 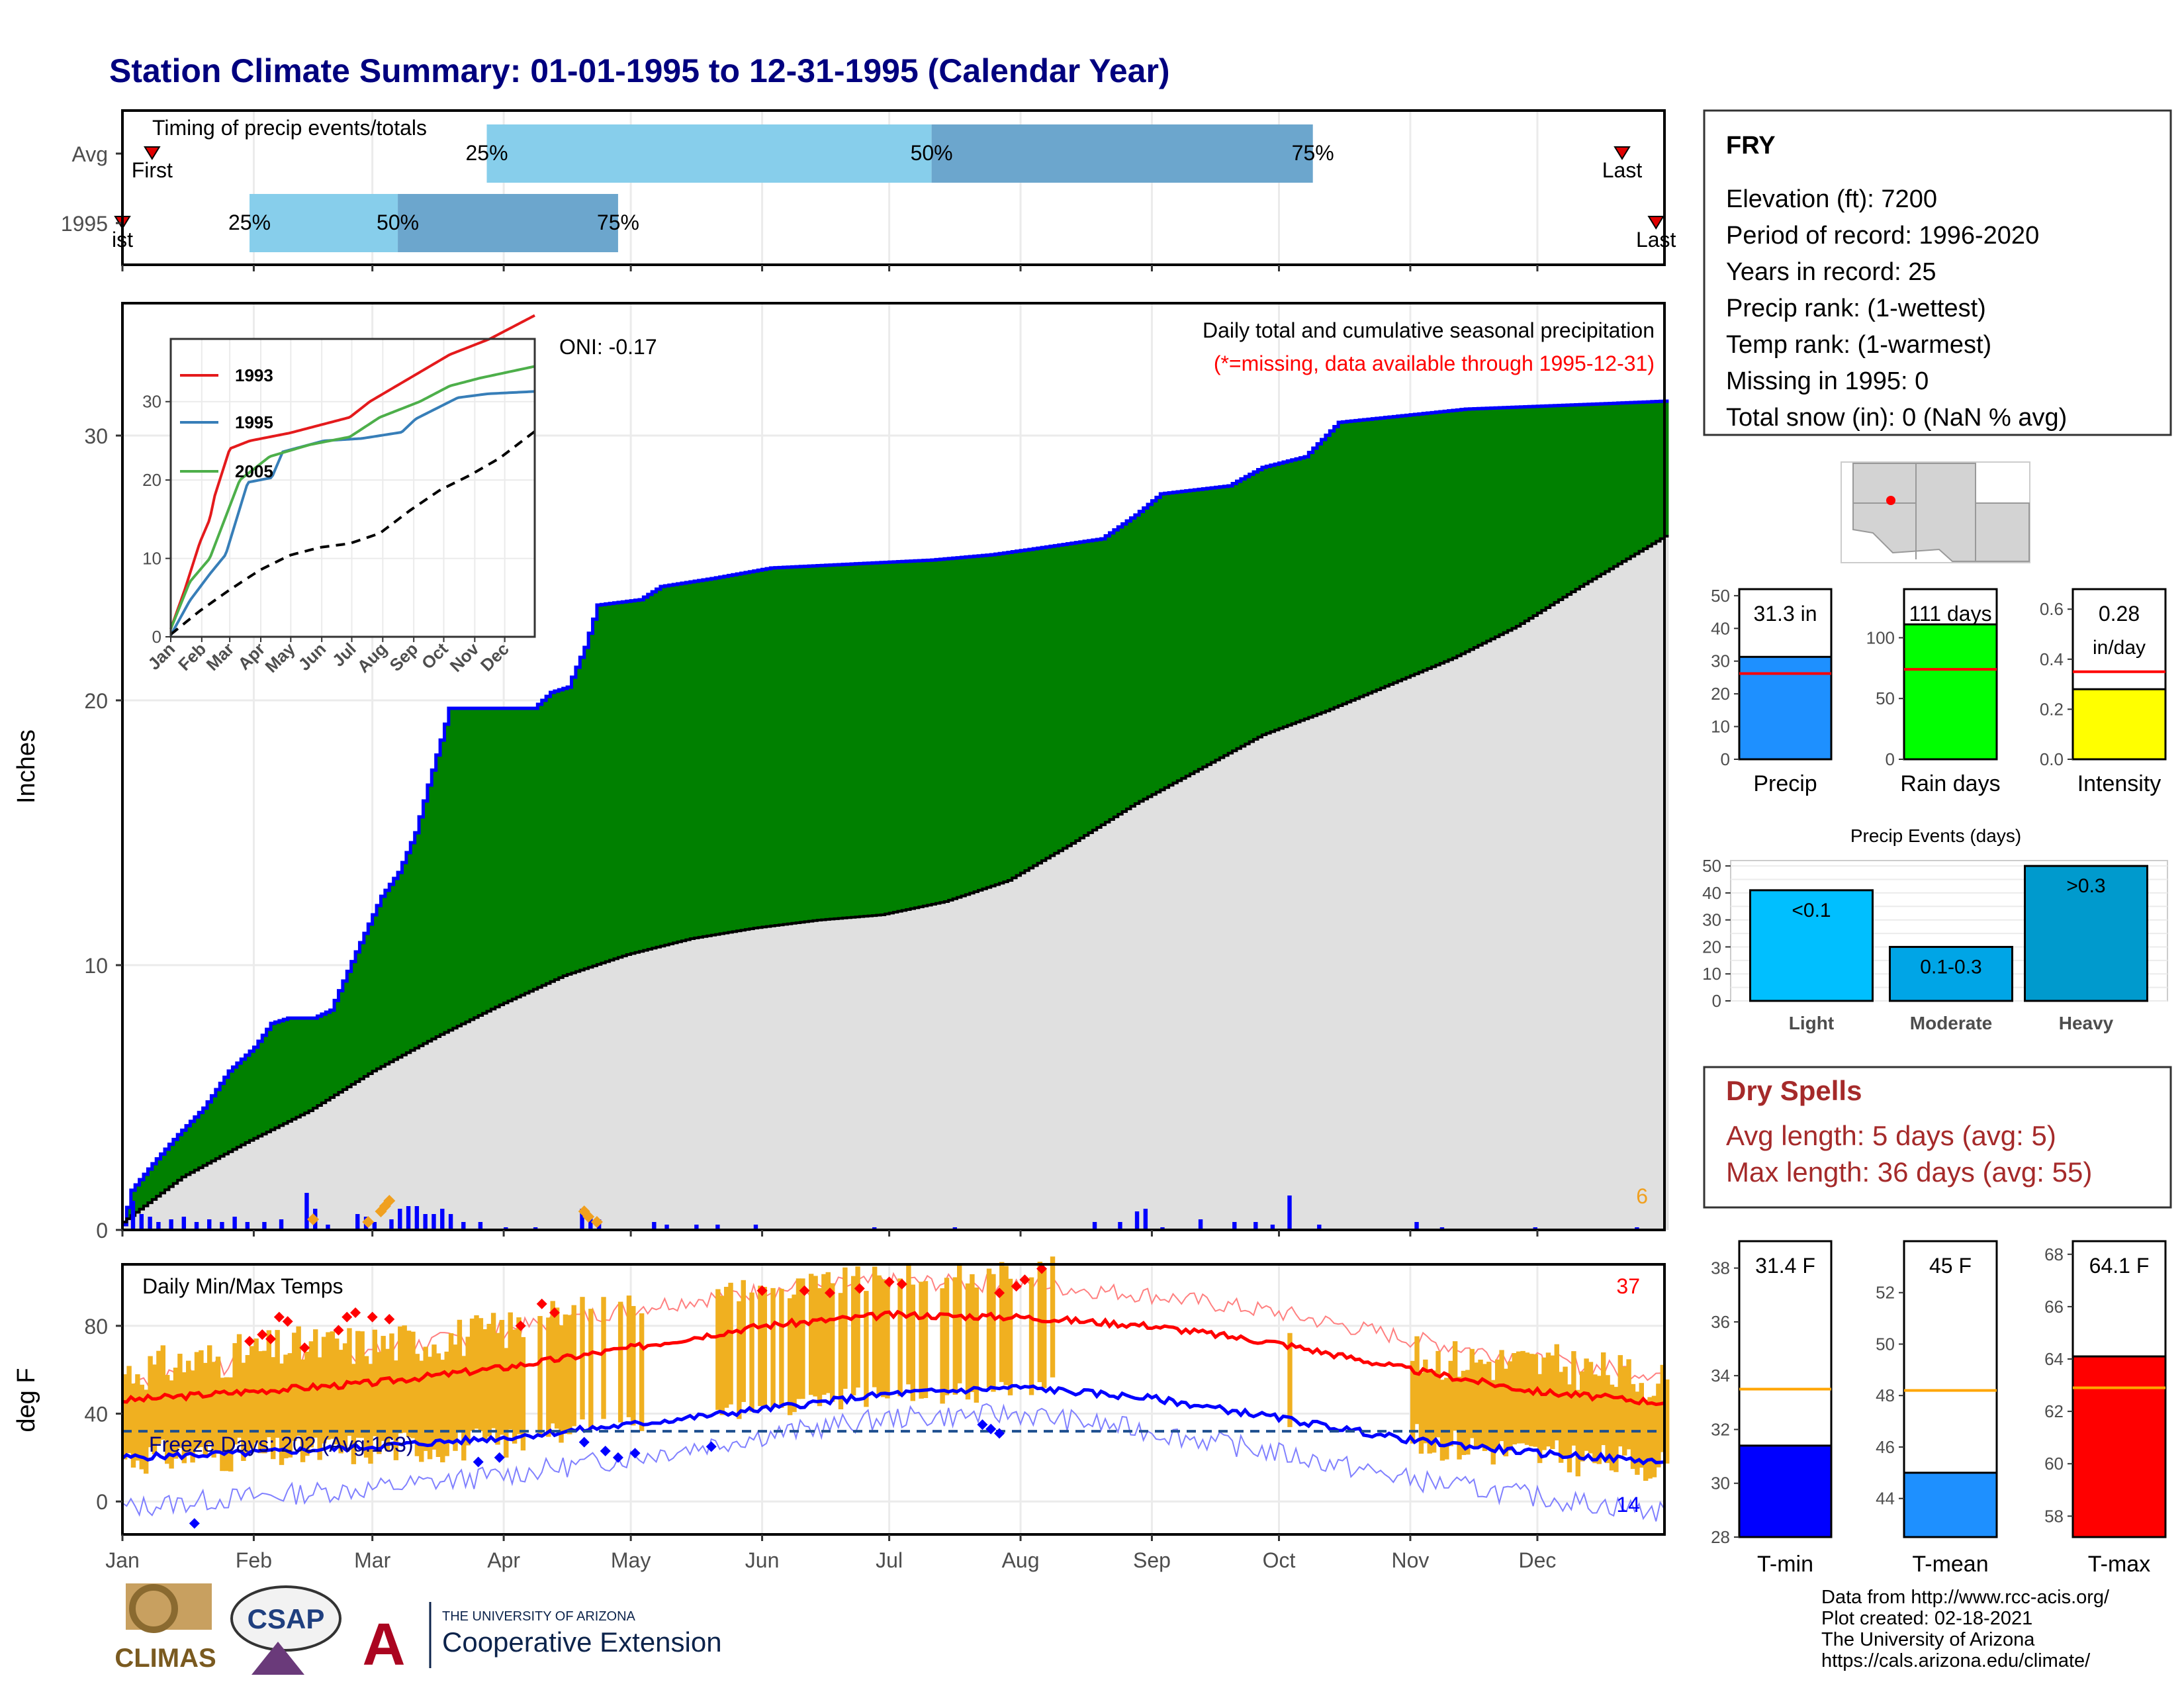 What do you see at coordinates (352, 513) in the screenshot?
I see `inset-series-1995` at bounding box center [352, 513].